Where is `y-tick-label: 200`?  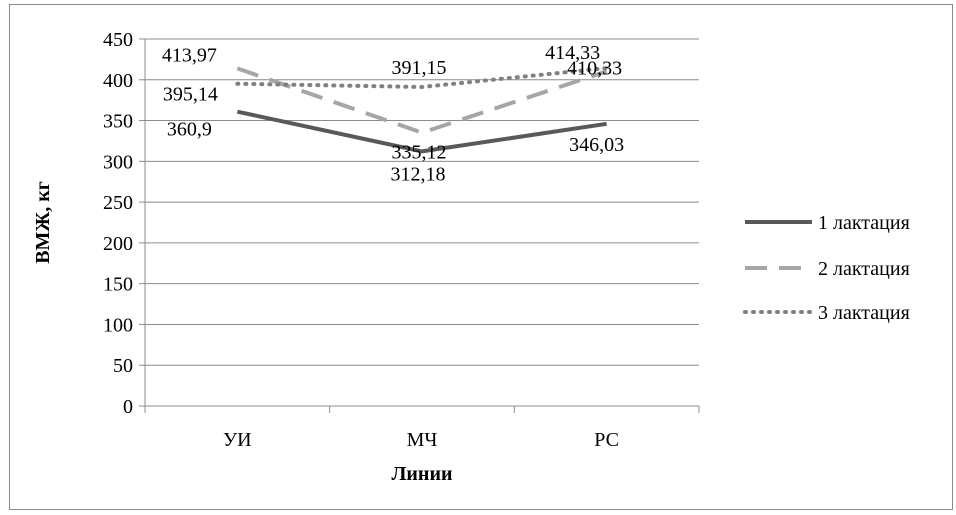
y-tick-label: 200 is located at coordinates (118, 244).